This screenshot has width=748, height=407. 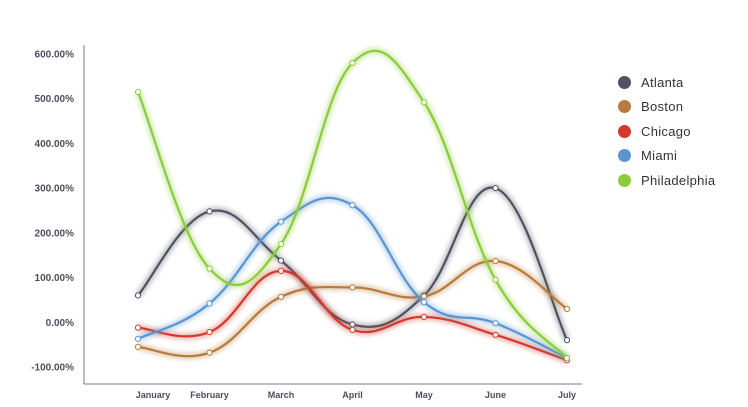 What do you see at coordinates (281, 395) in the screenshot?
I see `x-tick-label: March` at bounding box center [281, 395].